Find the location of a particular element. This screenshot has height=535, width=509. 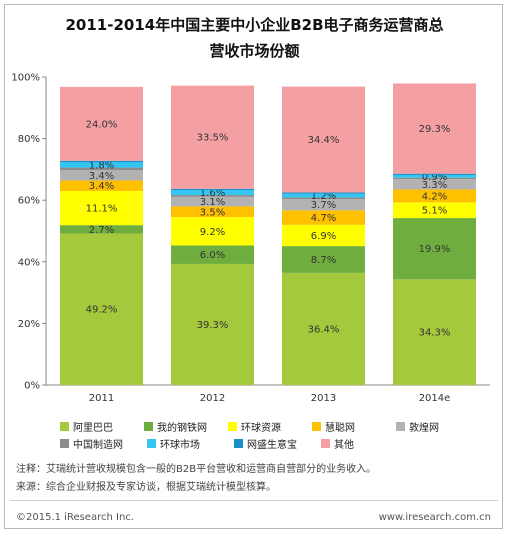

legend-item: 慧聪网 is located at coordinates (354, 426).